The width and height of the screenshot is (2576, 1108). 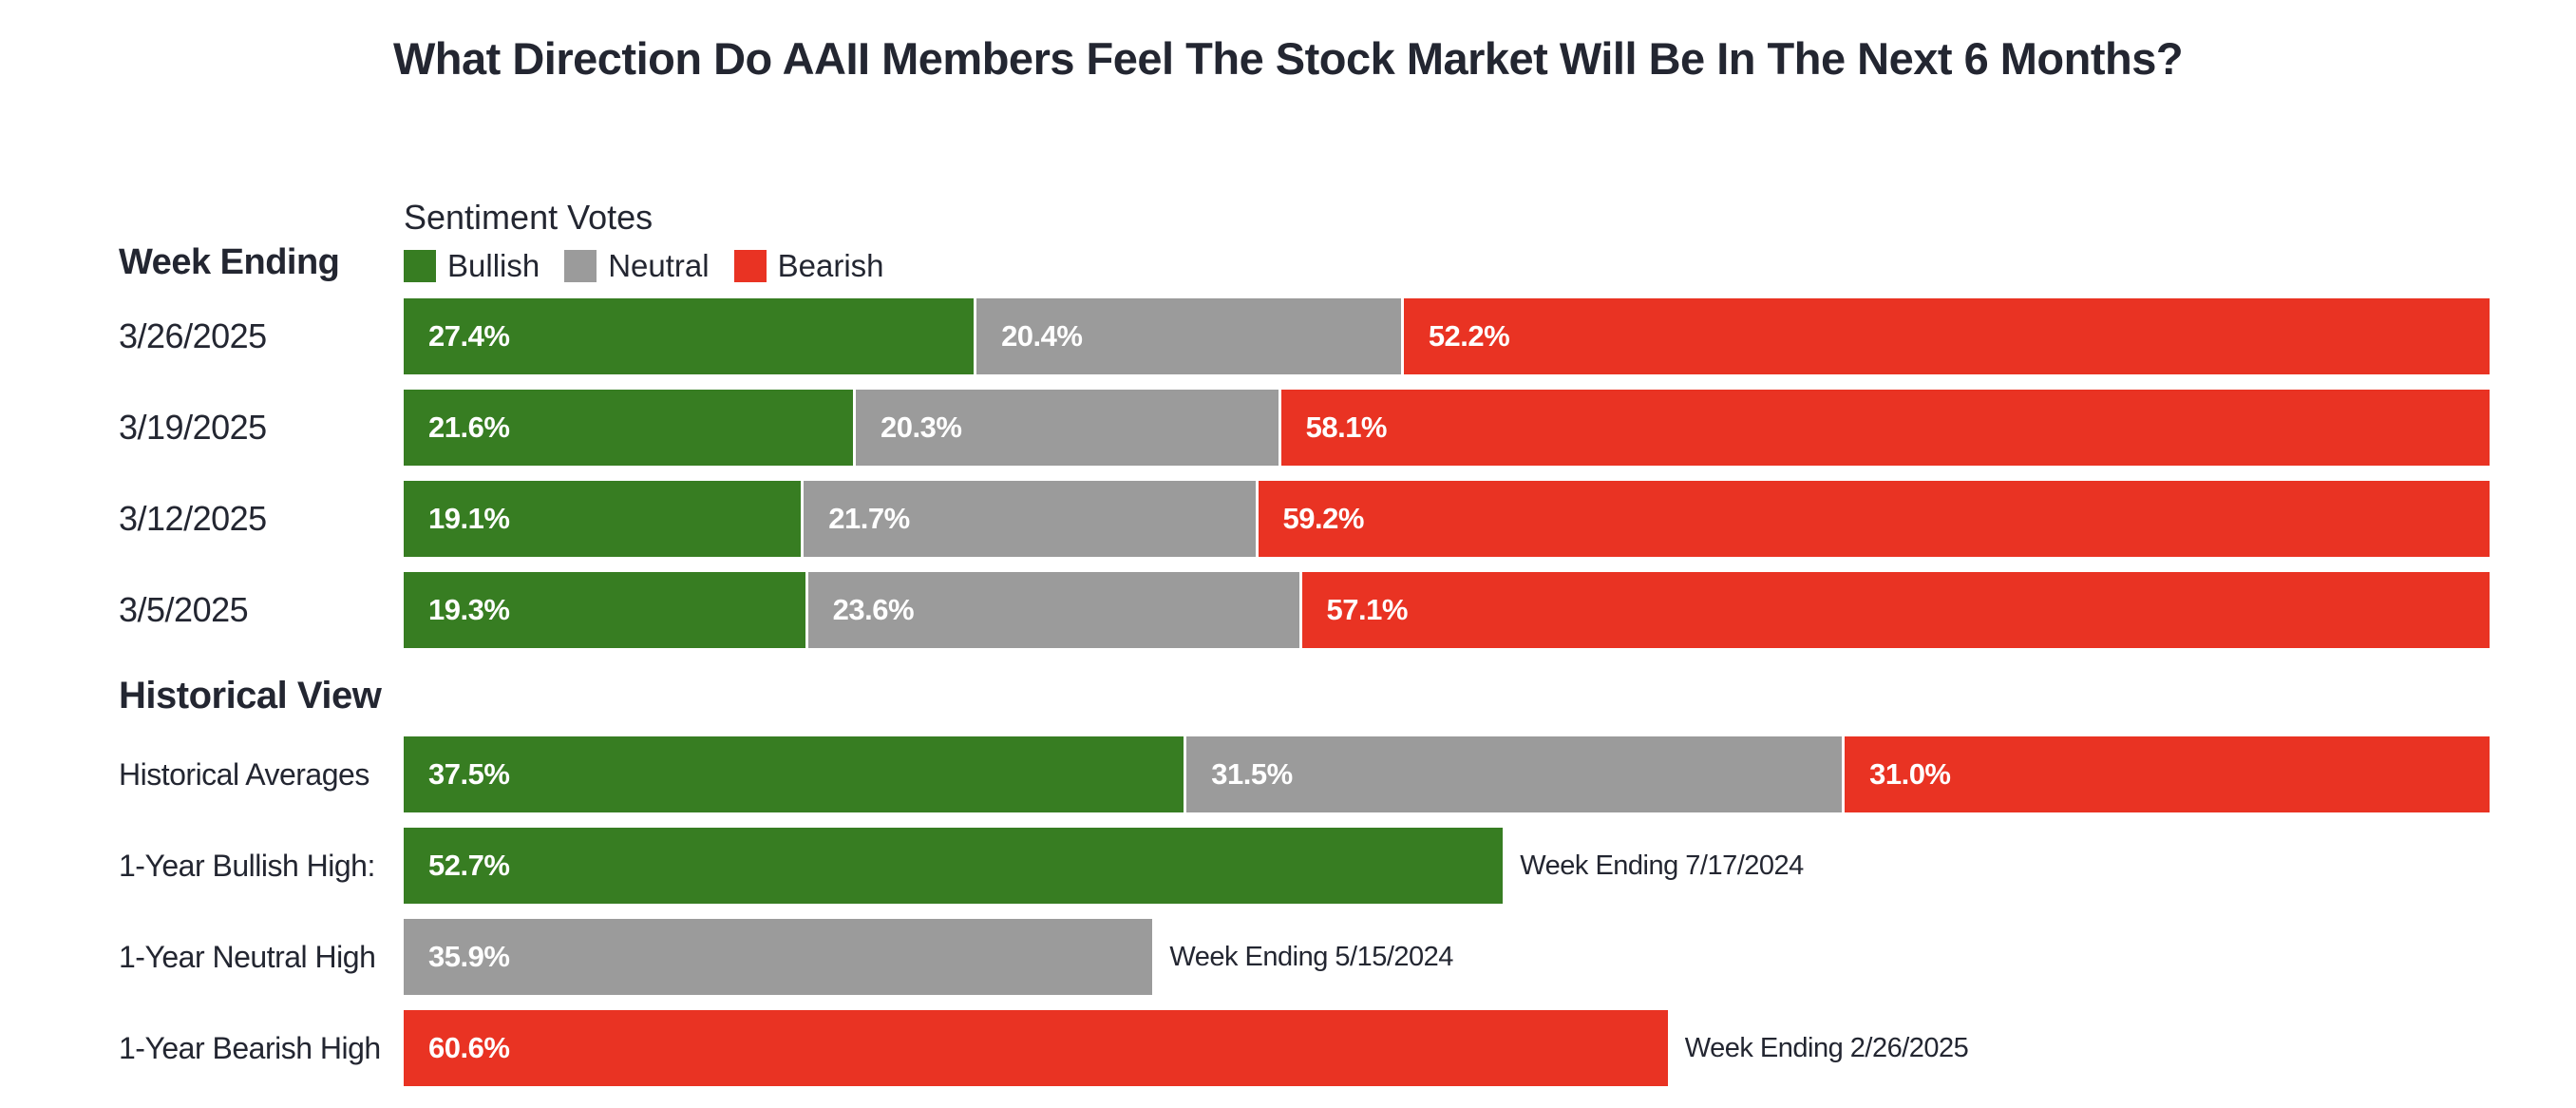 What do you see at coordinates (1188, 337) in the screenshot?
I see `bar-segment-neutral: 20.4%` at bounding box center [1188, 337].